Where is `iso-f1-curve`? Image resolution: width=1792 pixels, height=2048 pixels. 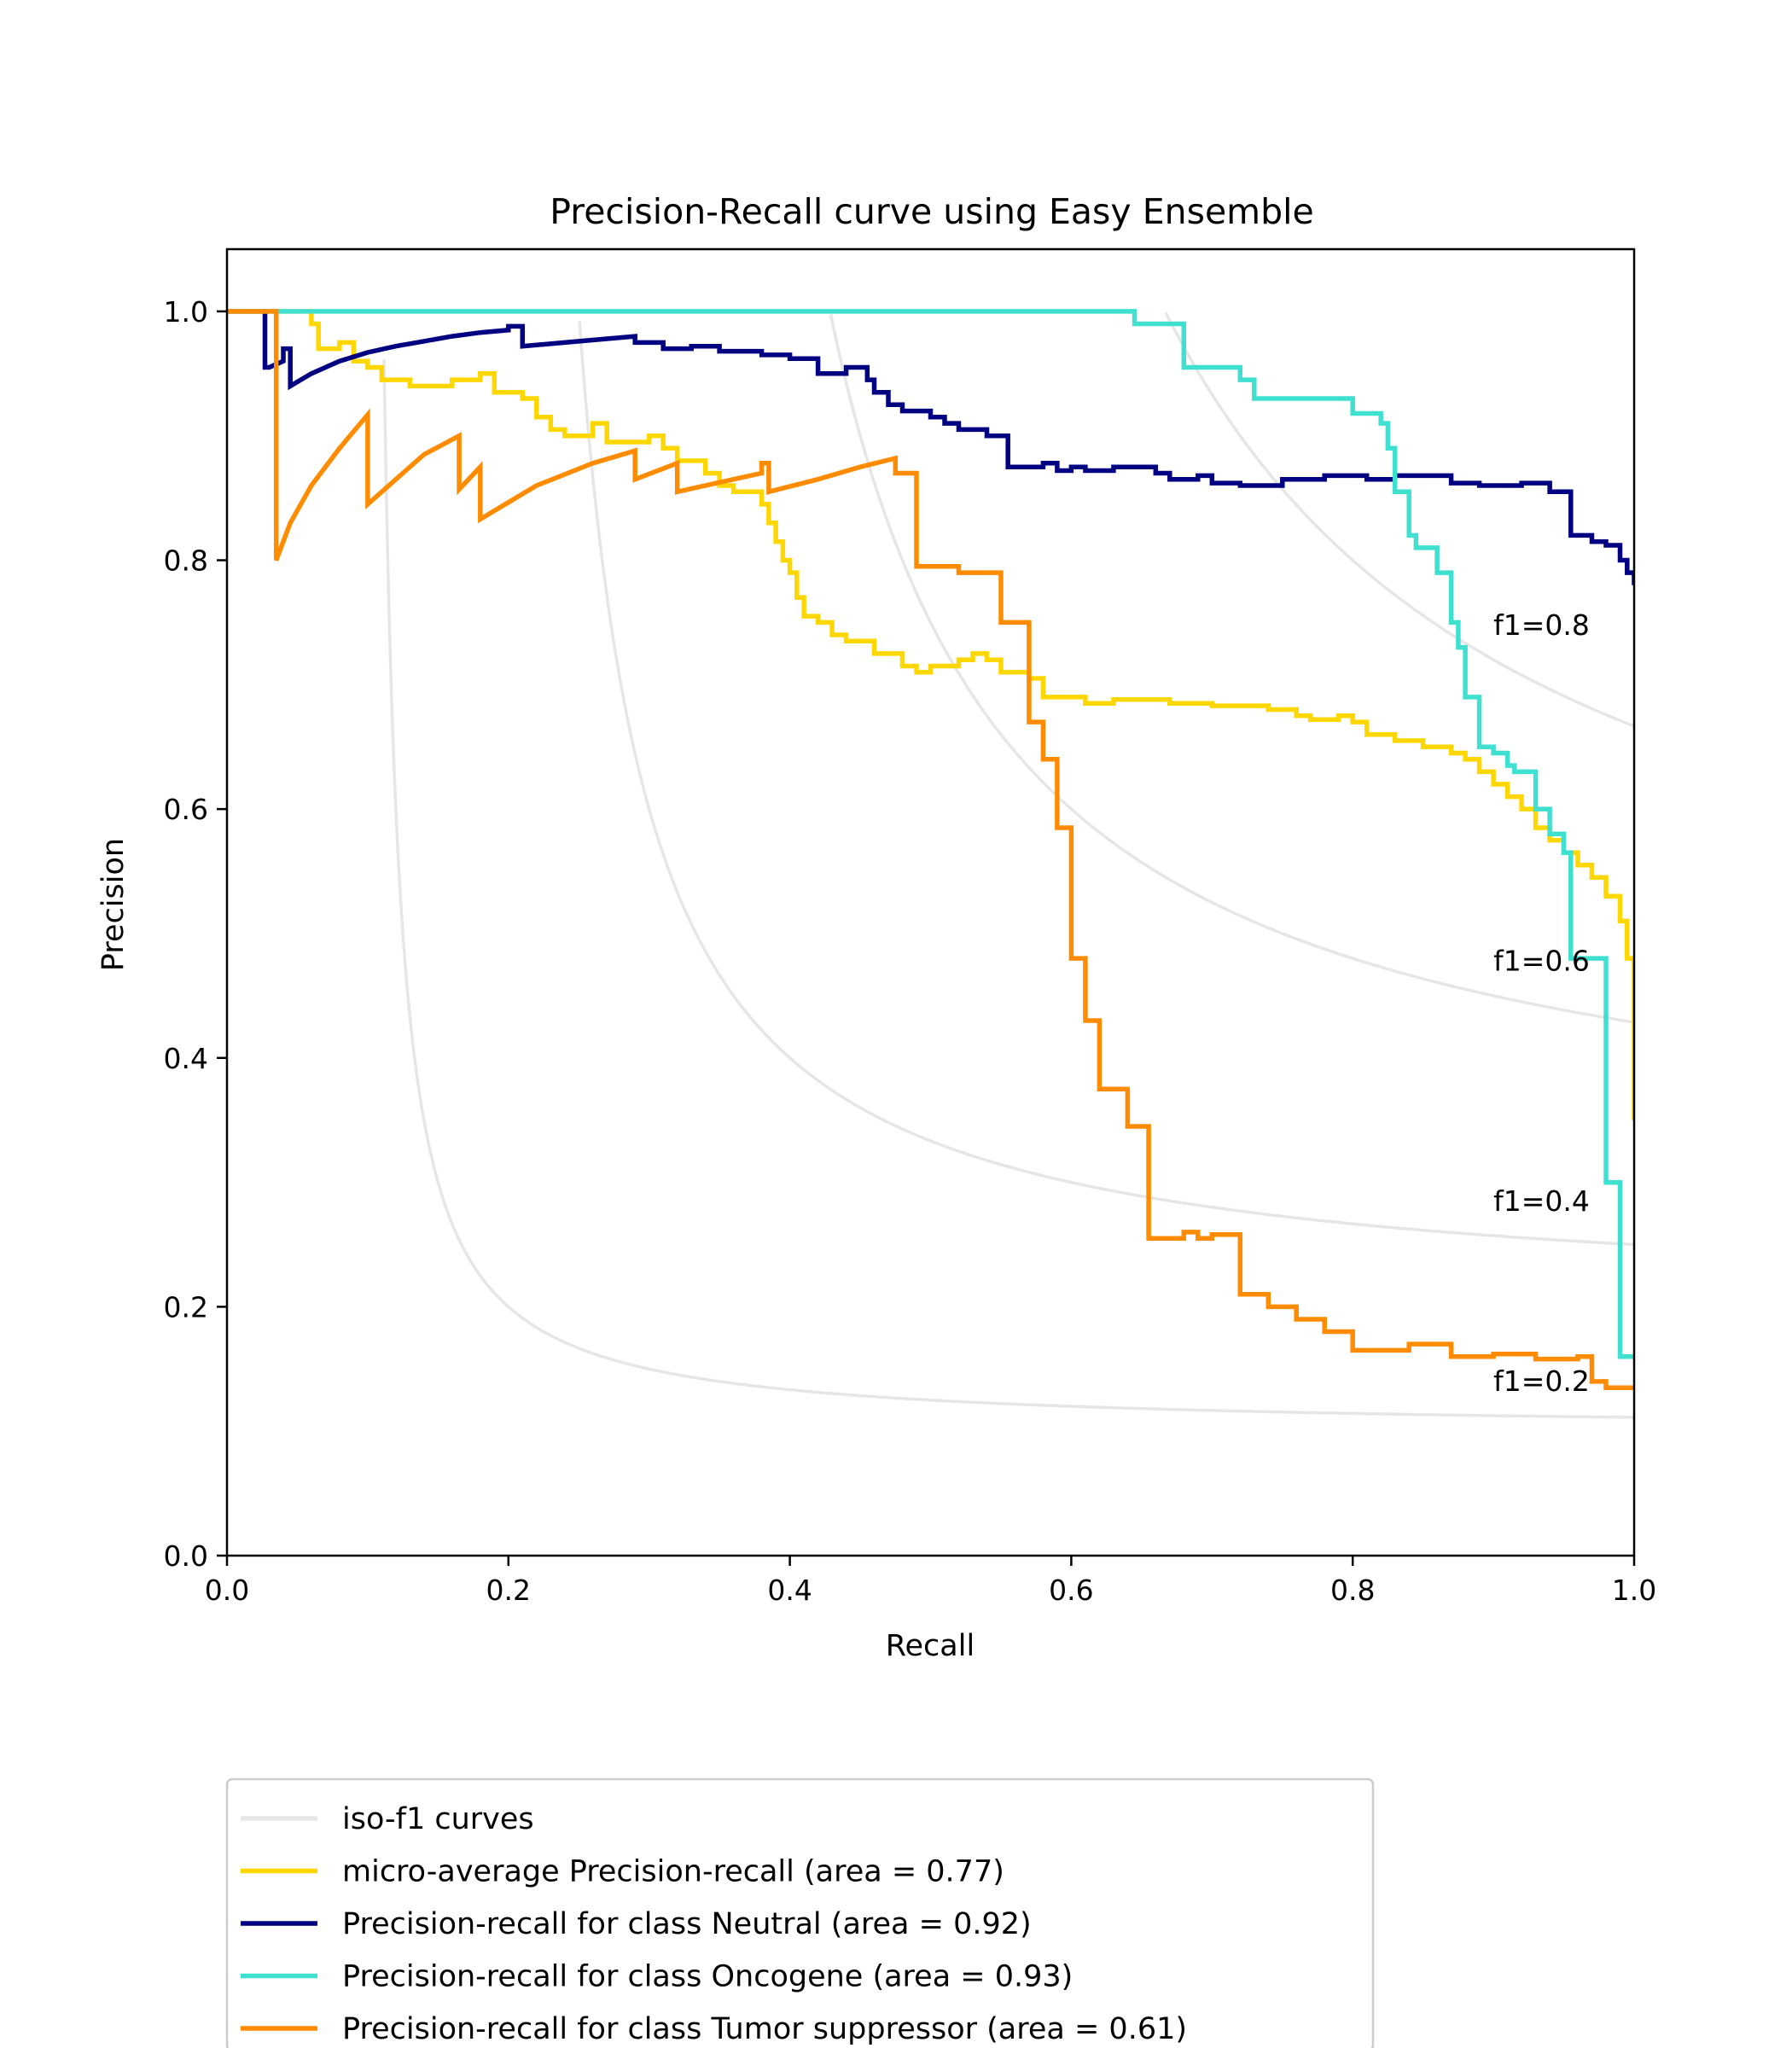
iso-f1-curve is located at coordinates (1399, 519).